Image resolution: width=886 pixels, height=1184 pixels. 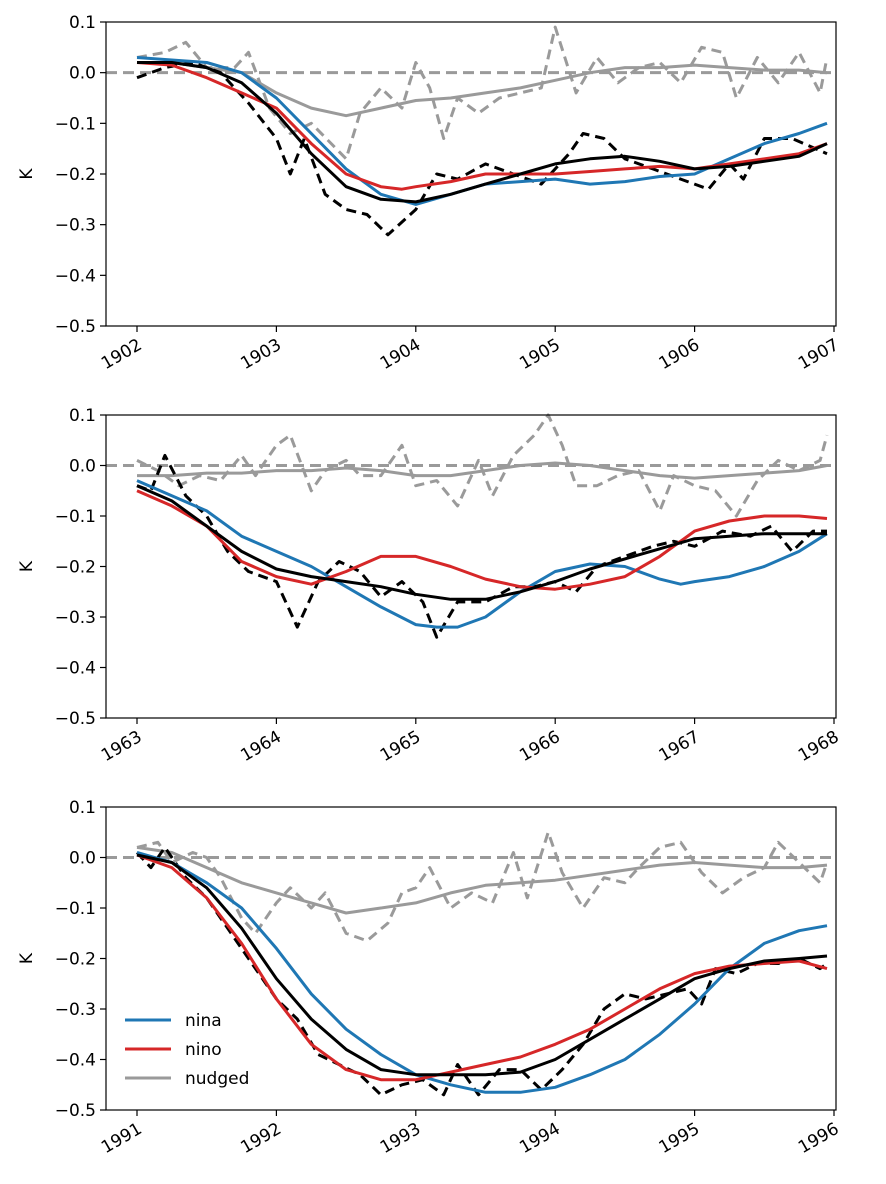 What do you see at coordinates (121, 1138) in the screenshot?
I see `x-tick-label: 1991` at bounding box center [121, 1138].